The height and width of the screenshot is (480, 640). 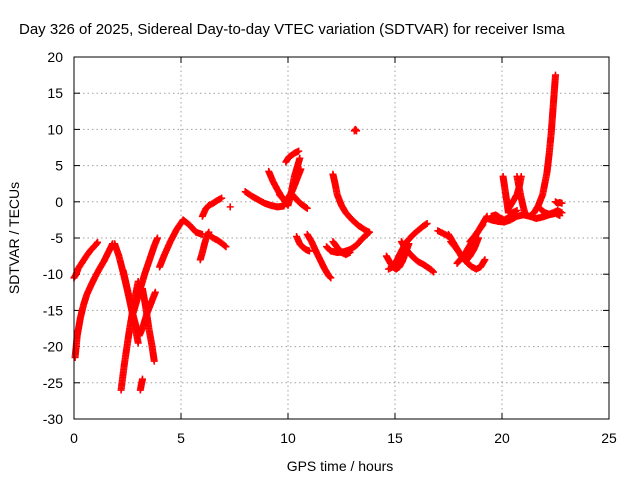 I want to click on y-tick-label: 20, so click(x=55, y=57).